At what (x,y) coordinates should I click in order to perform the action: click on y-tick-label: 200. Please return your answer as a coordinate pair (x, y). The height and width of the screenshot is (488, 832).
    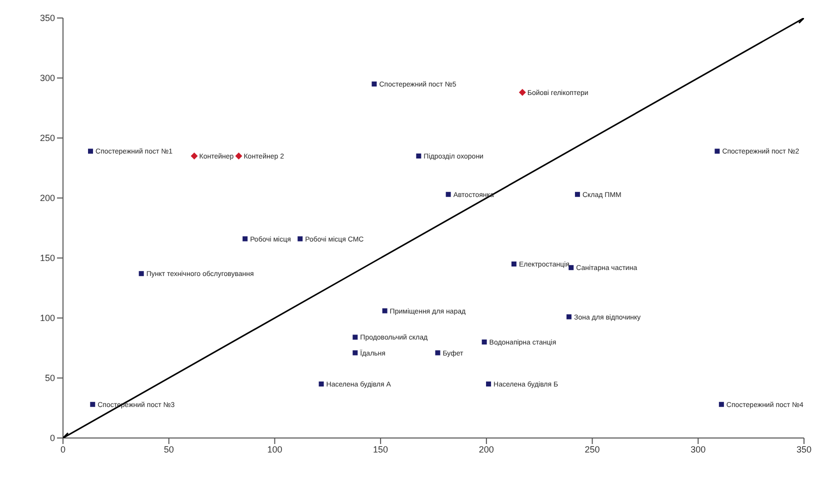
    Looking at the image, I should click on (47, 198).